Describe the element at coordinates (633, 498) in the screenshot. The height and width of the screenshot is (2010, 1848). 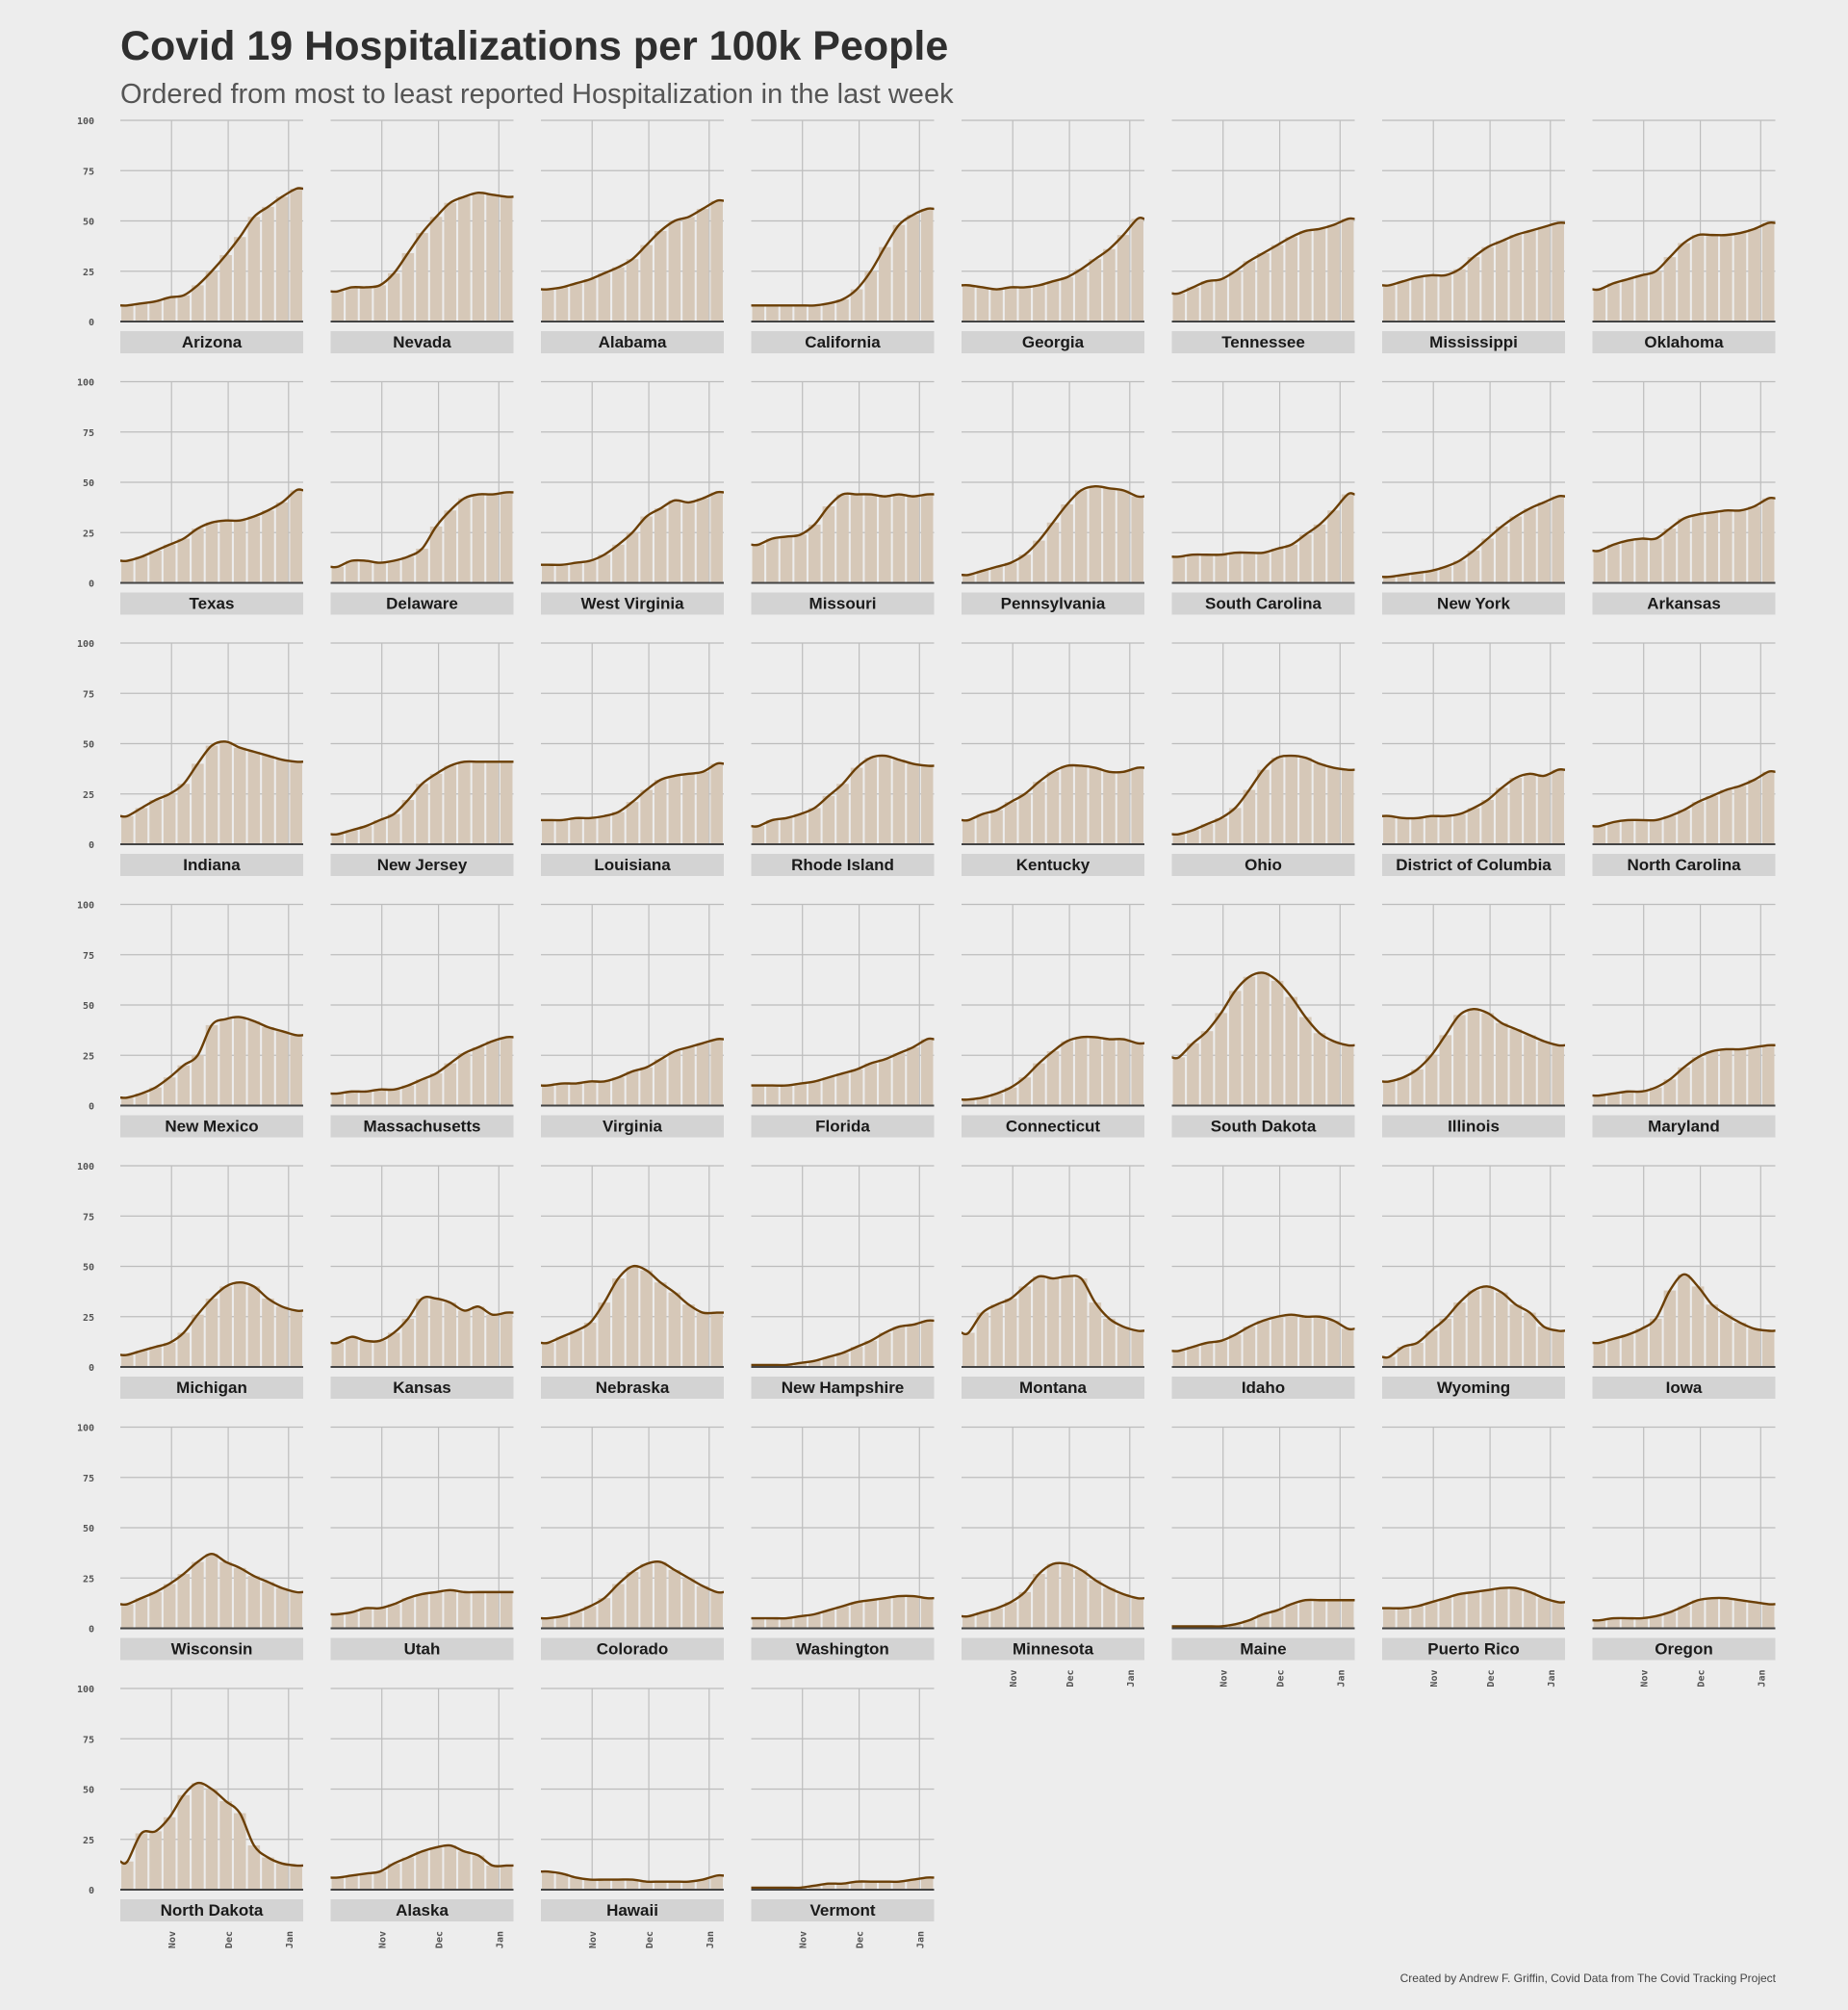
I see `facet-panel: West Virginia` at that location.